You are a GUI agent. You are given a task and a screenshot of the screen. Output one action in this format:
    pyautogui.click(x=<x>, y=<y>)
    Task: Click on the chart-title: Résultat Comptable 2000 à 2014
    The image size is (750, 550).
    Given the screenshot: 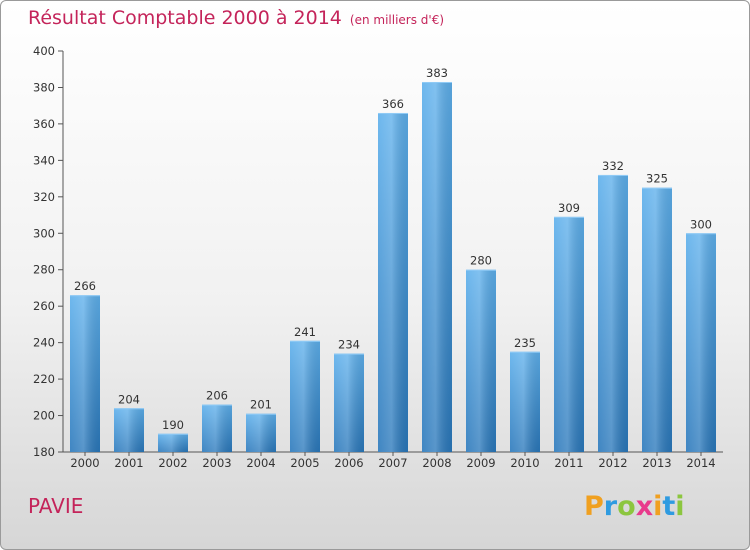 What is the action you would take?
    pyautogui.click(x=185, y=18)
    